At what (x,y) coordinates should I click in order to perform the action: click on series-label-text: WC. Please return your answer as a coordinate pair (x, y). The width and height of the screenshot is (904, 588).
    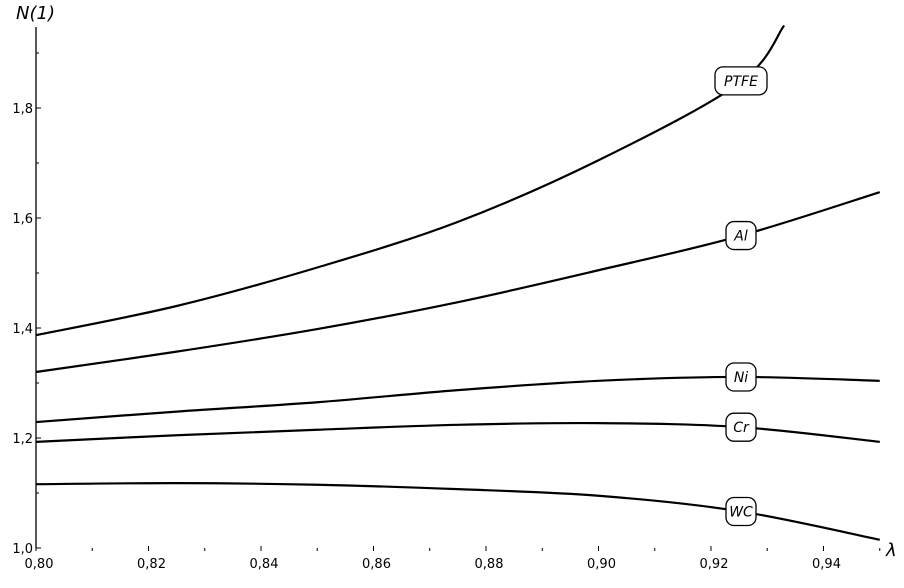
    Looking at the image, I should click on (741, 513).